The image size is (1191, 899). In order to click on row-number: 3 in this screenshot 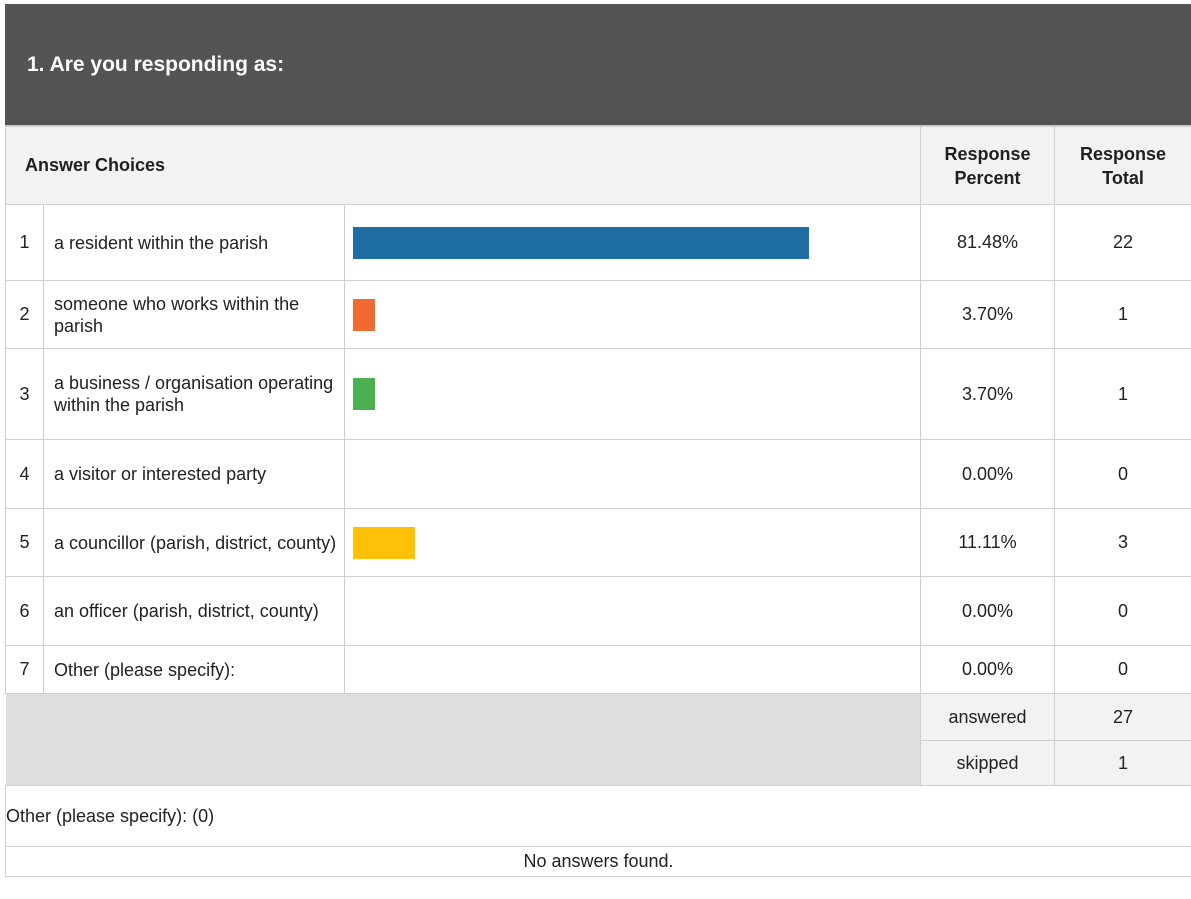, I will do `click(24, 394)`.